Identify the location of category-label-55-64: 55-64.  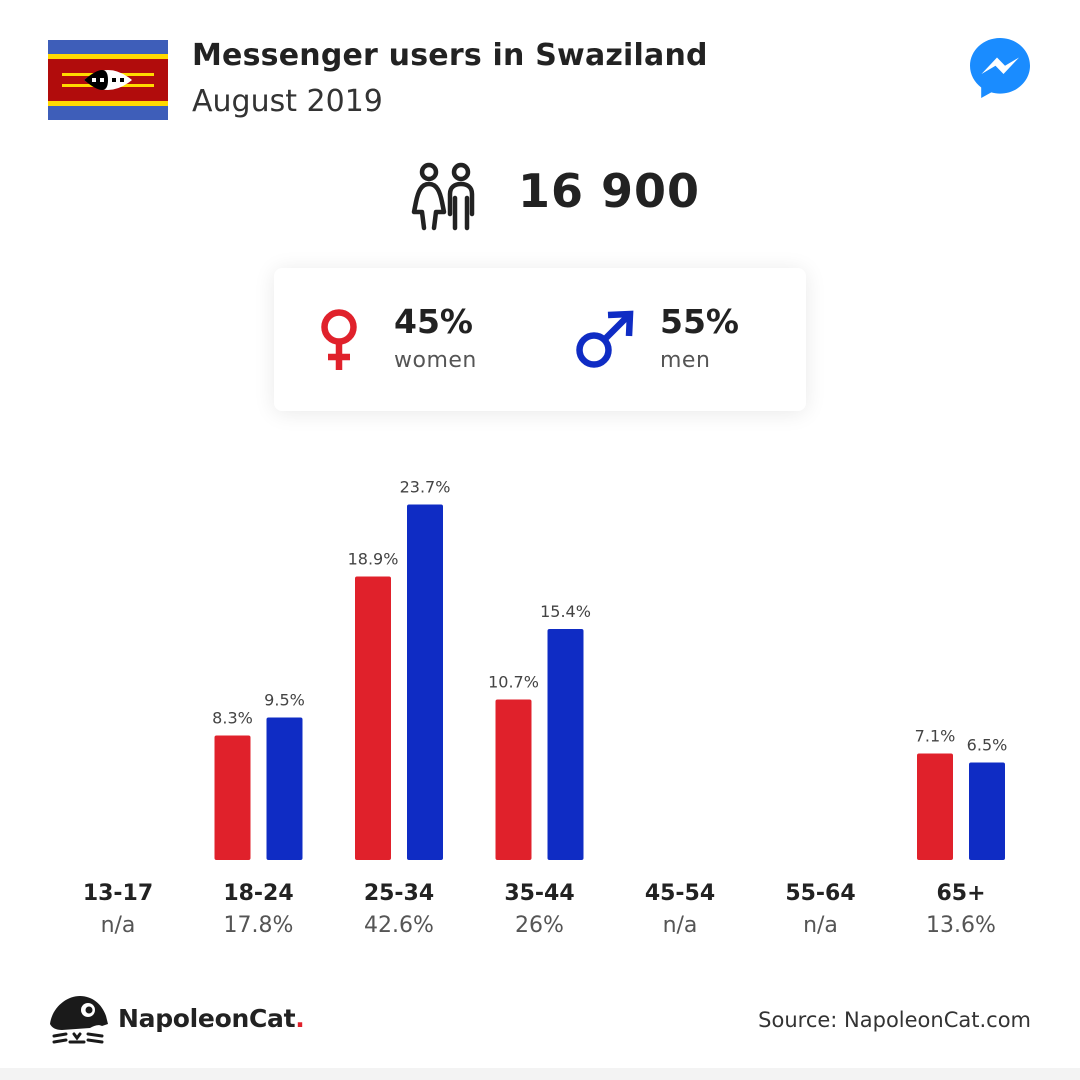
(820, 893).